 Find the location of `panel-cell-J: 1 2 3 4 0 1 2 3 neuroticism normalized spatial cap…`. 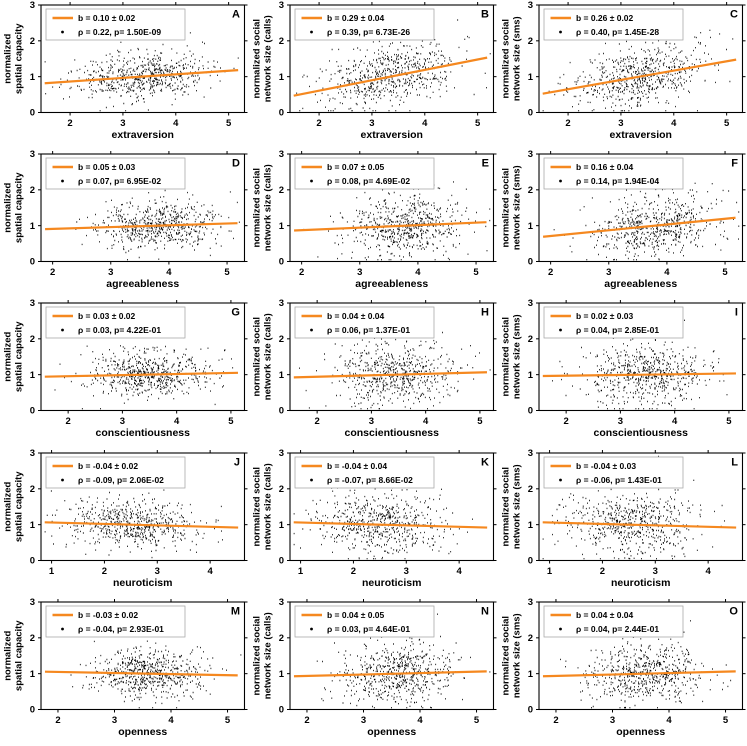

panel-cell-J: 1 2 3 4 0 1 2 3 neuroticism normalized spatial cap… is located at coordinates (124, 522).